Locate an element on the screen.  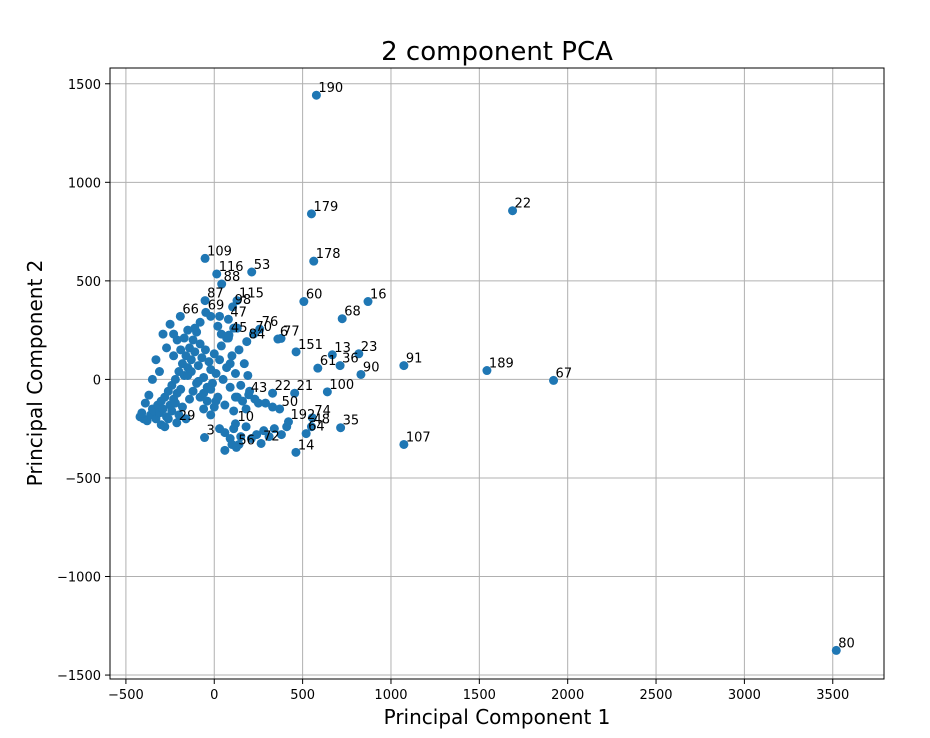
point-label: 116 is located at coordinates (231, 267).